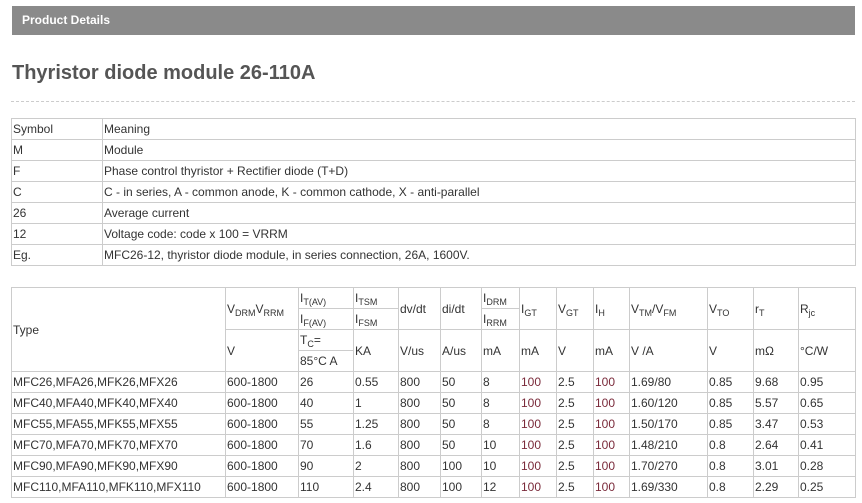  I want to click on vdrm-header: VDRMVRRM, so click(262, 308).